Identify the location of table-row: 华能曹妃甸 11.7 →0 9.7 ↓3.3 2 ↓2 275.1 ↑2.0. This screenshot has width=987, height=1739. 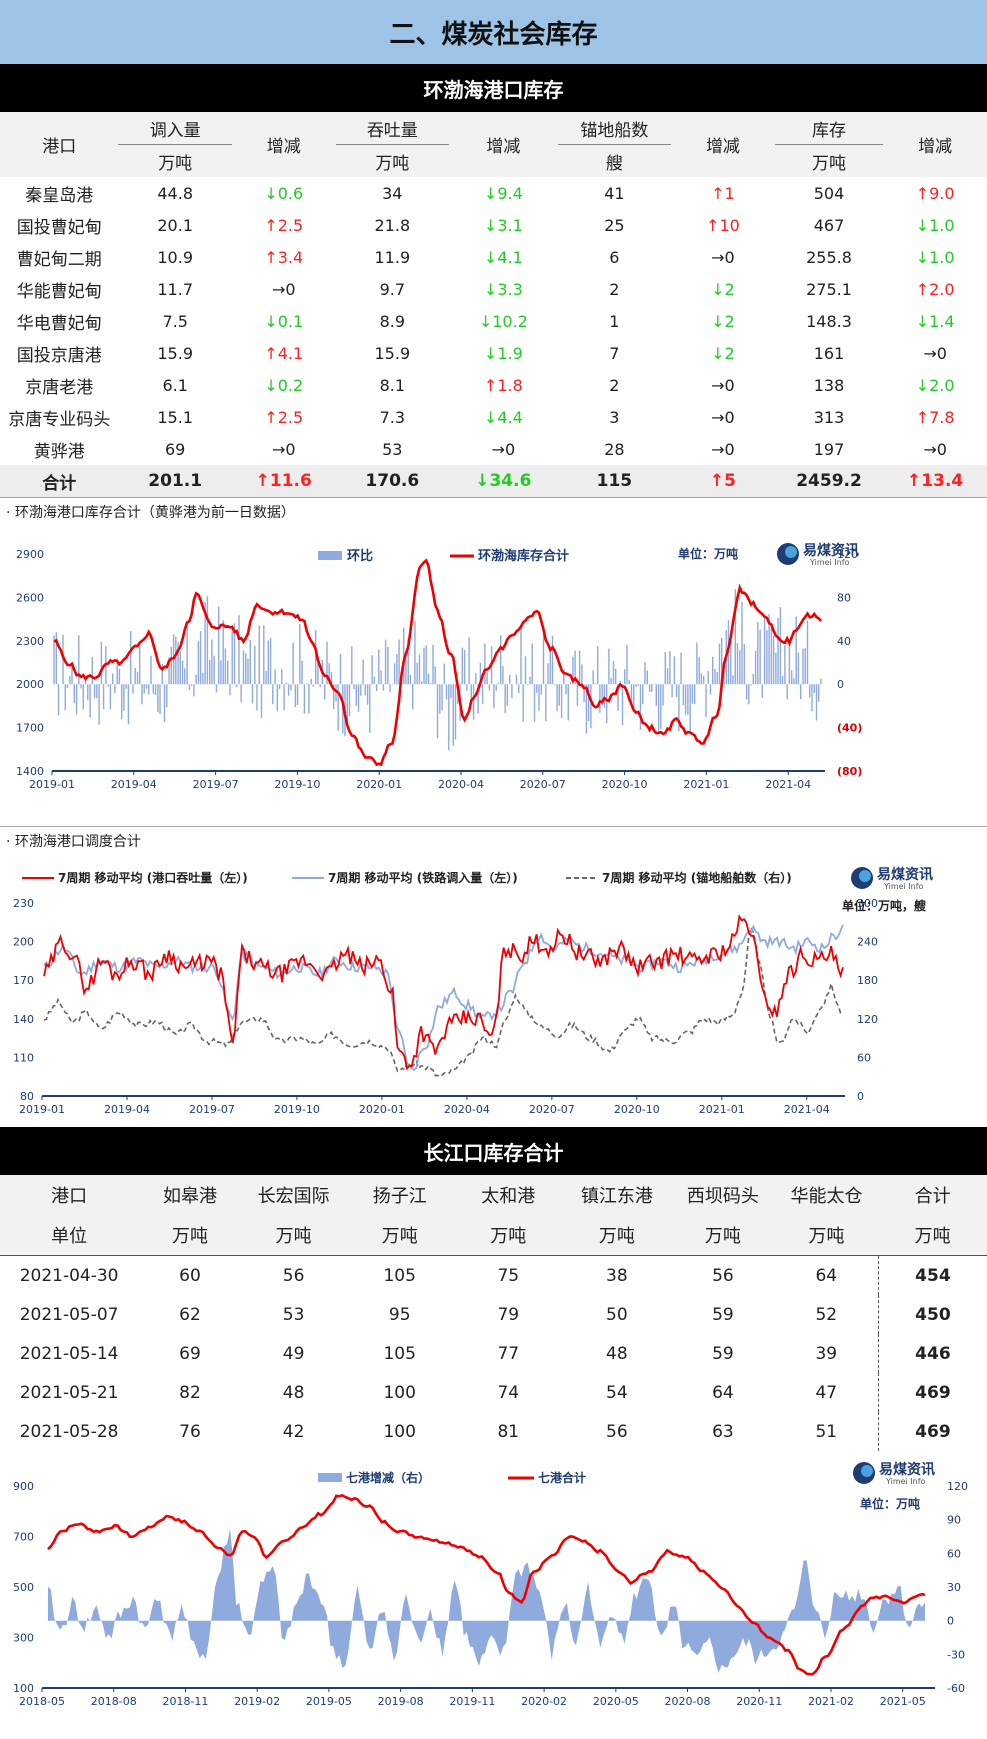
(493, 289).